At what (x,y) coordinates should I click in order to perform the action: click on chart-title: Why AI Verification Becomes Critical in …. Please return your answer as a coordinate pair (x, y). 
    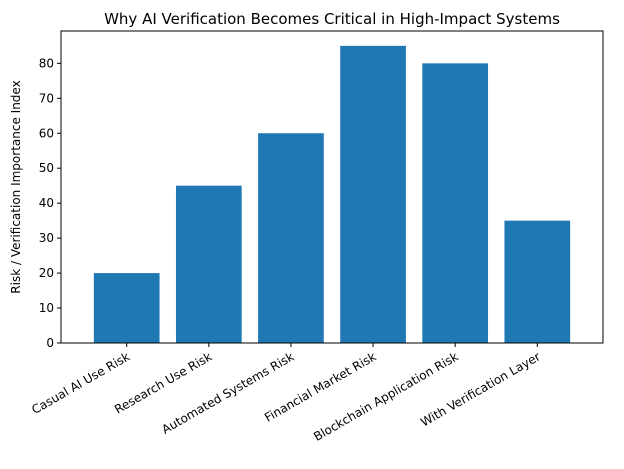
    Looking at the image, I should click on (332, 19).